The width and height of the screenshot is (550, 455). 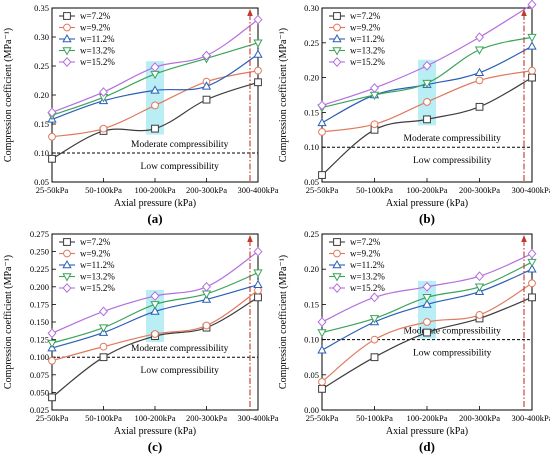 What do you see at coordinates (39, 375) in the screenshot?
I see `y-tick-label: 0.075` at bounding box center [39, 375].